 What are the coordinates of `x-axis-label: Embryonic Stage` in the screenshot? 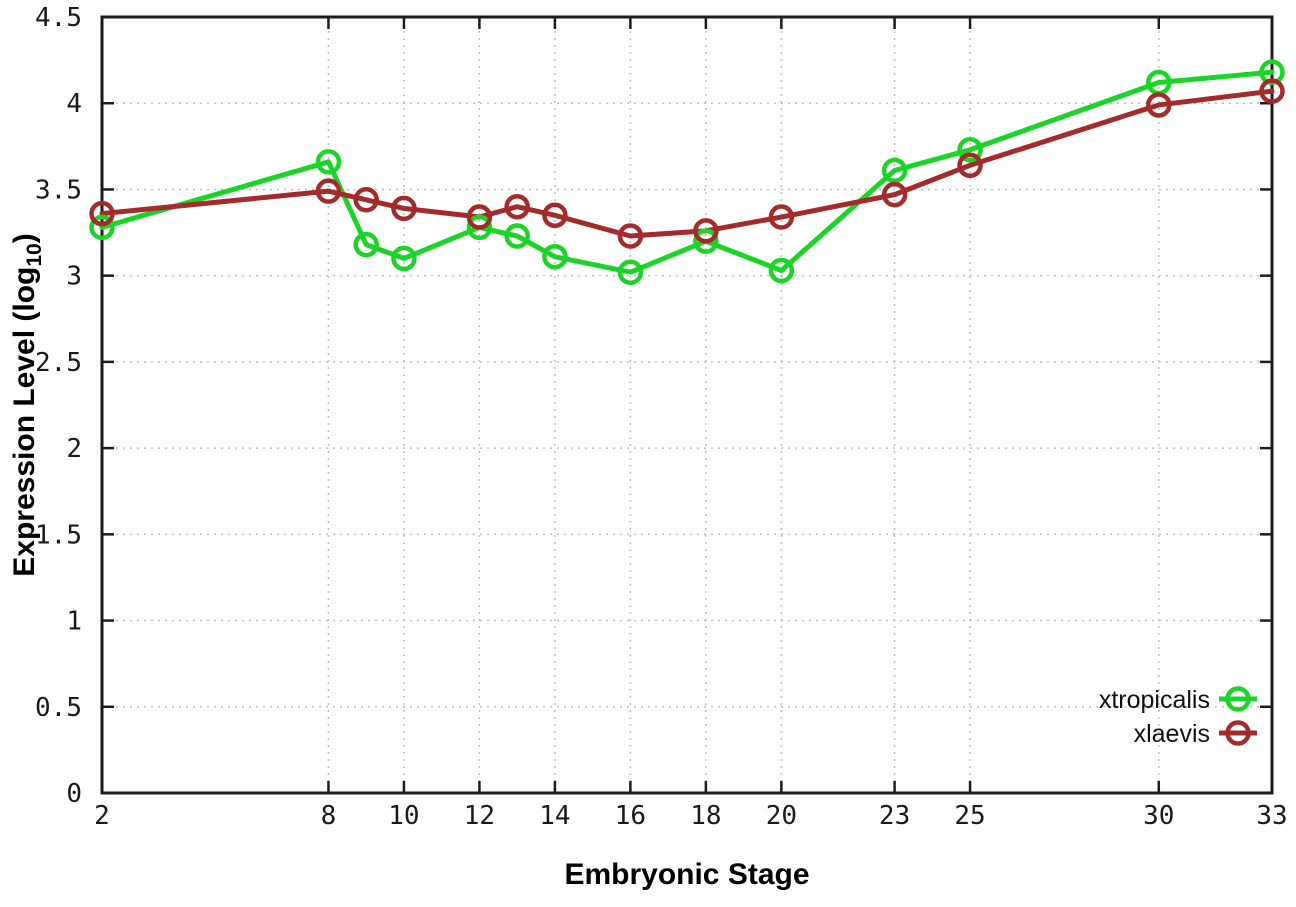 It's located at (686, 874).